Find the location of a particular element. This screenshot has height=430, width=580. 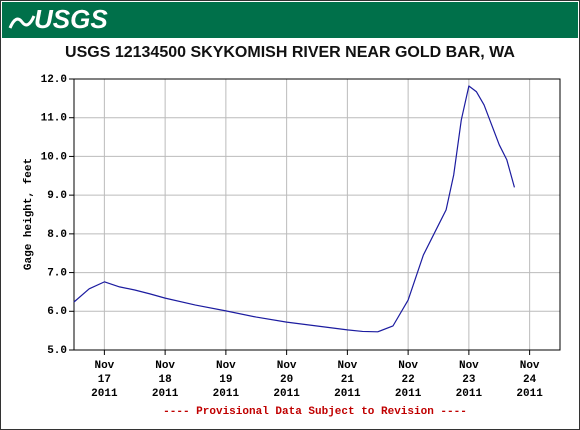

y-tick-label: 11.0 is located at coordinates (54, 119).